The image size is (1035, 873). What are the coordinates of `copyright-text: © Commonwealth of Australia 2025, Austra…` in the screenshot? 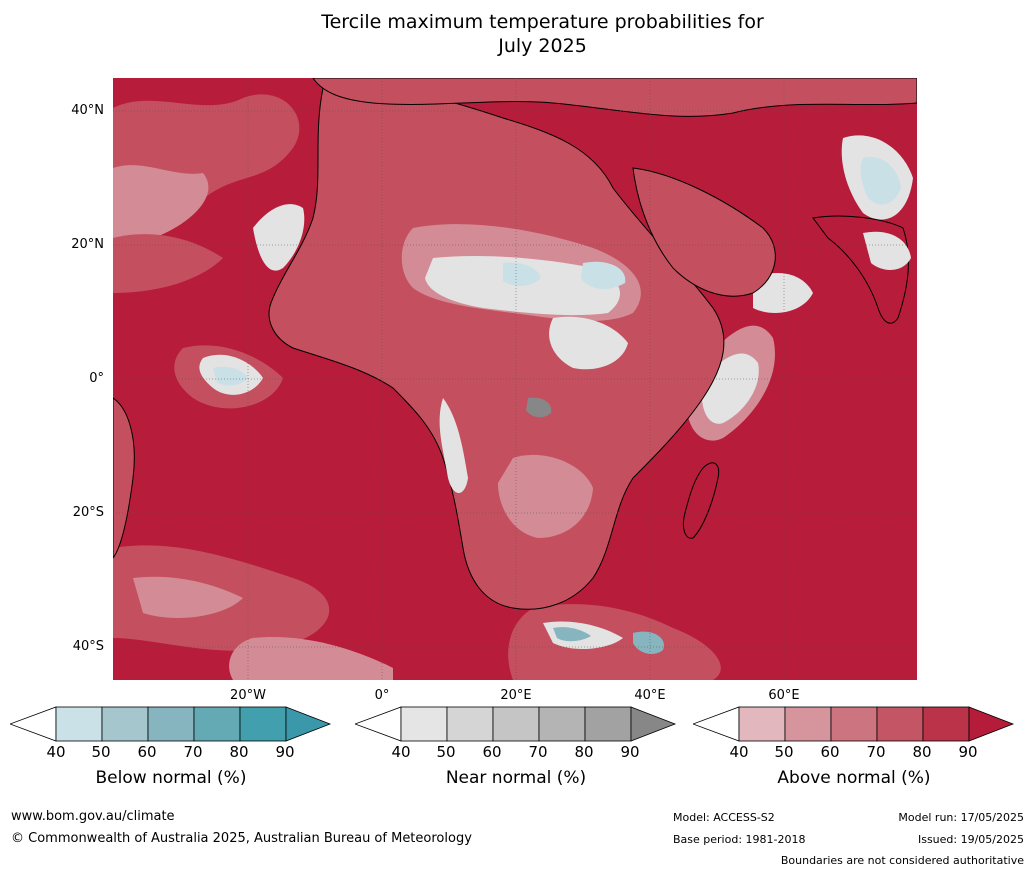 It's located at (241, 838).